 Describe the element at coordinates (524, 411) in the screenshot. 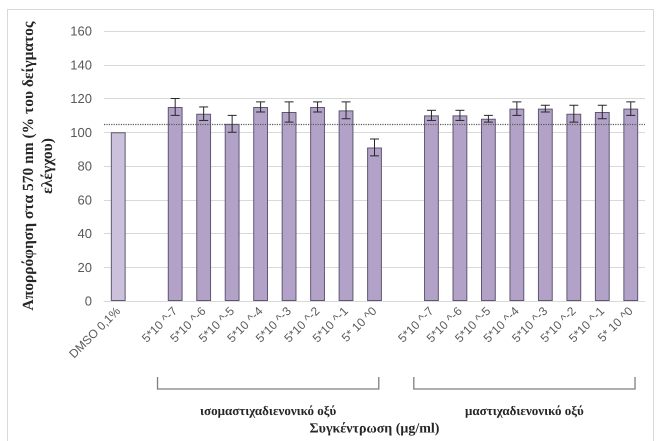

I see `text: μαστιχαδιενονικό οξύ` at that location.